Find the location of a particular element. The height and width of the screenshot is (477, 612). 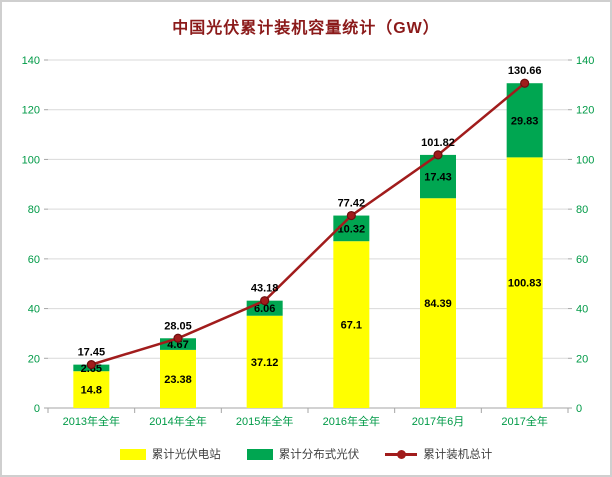

chart-text: 2013年全年 is located at coordinates (91, 421).